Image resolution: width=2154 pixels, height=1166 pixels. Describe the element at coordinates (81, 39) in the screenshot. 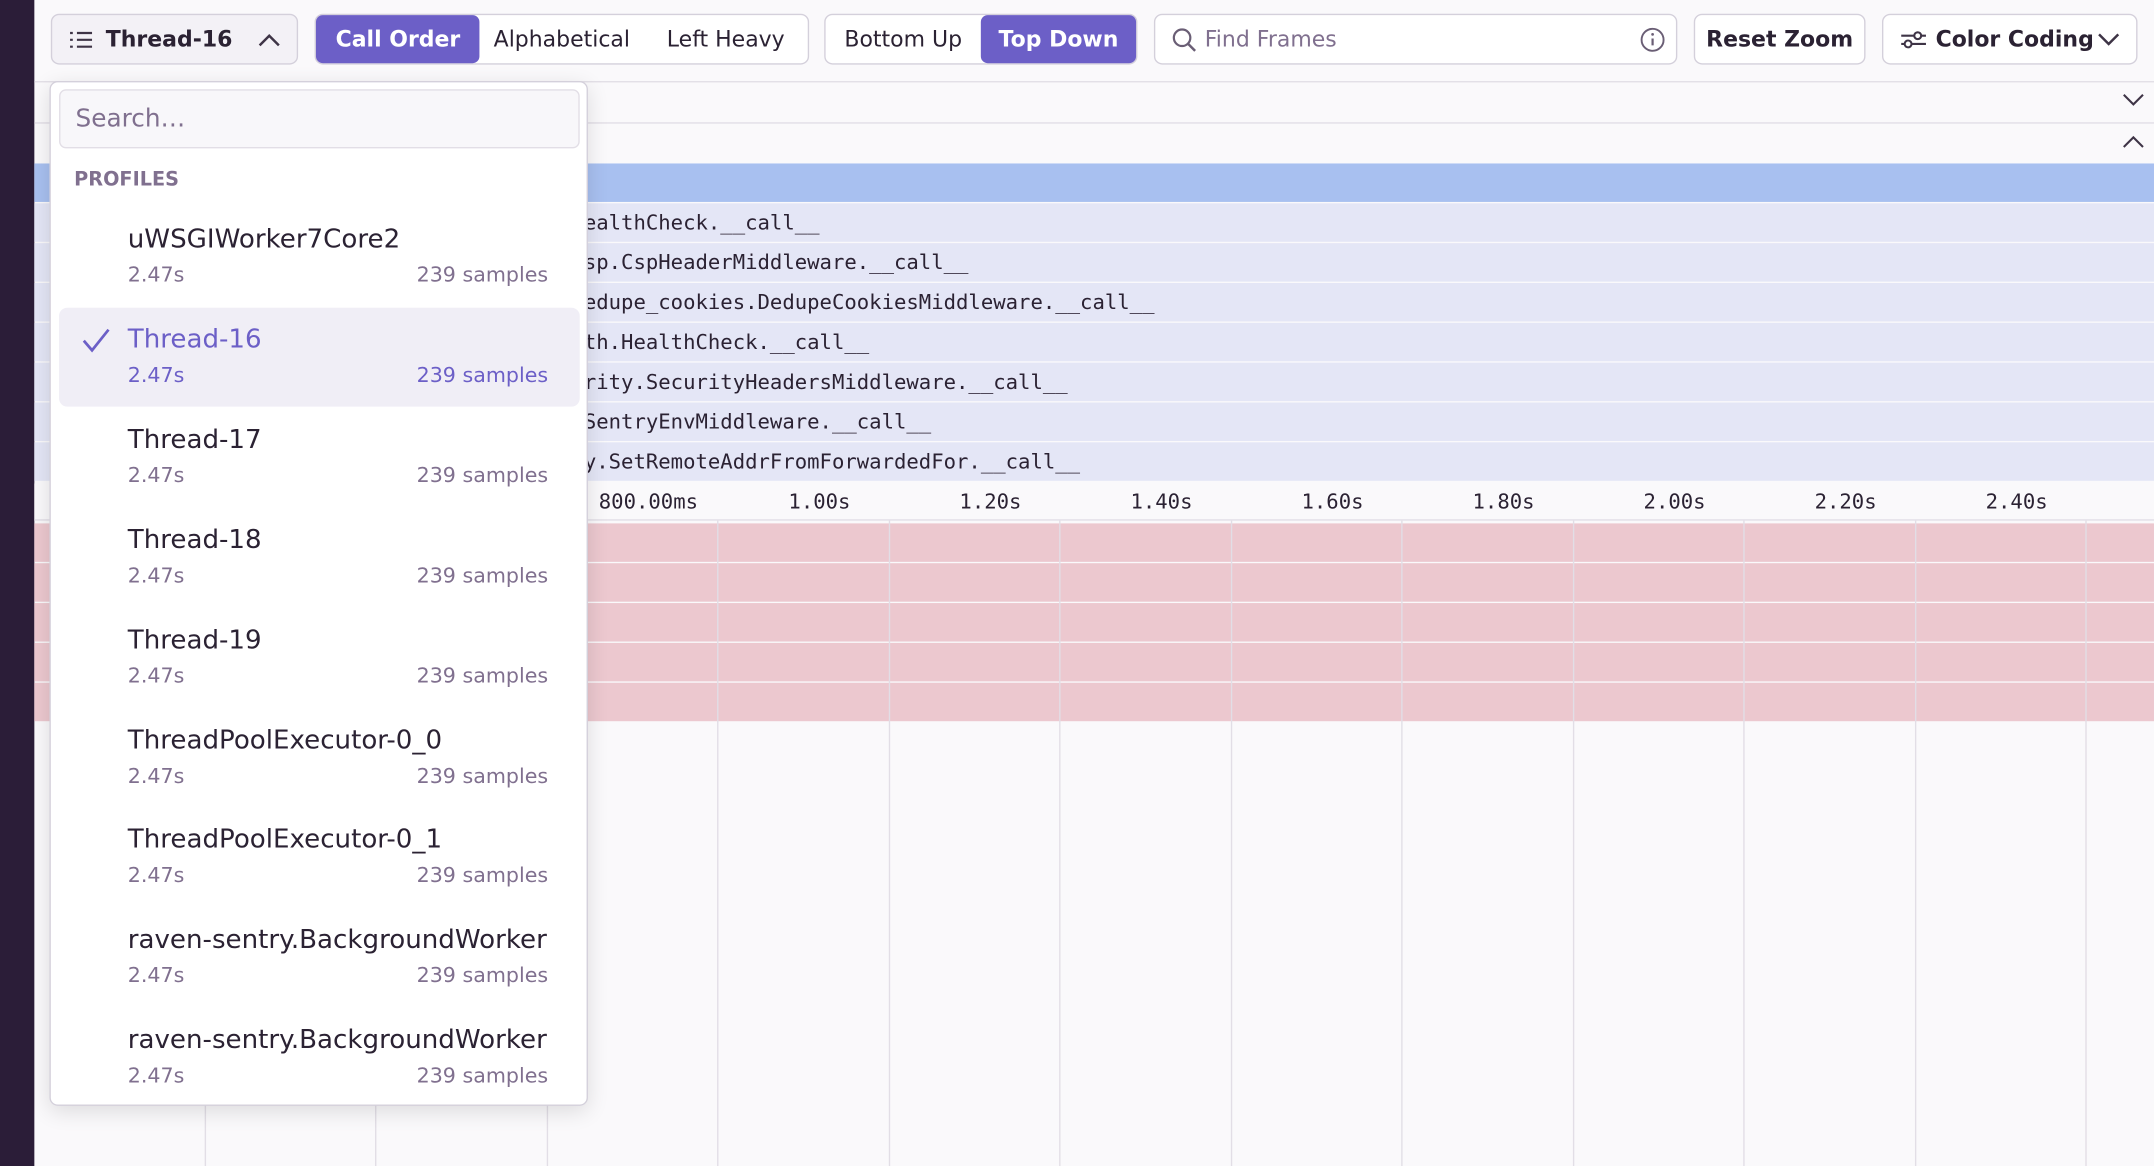

I see `list-icon` at that location.